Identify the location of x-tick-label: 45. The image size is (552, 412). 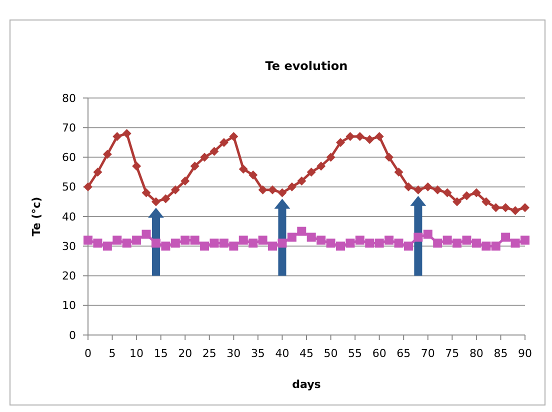
(307, 353).